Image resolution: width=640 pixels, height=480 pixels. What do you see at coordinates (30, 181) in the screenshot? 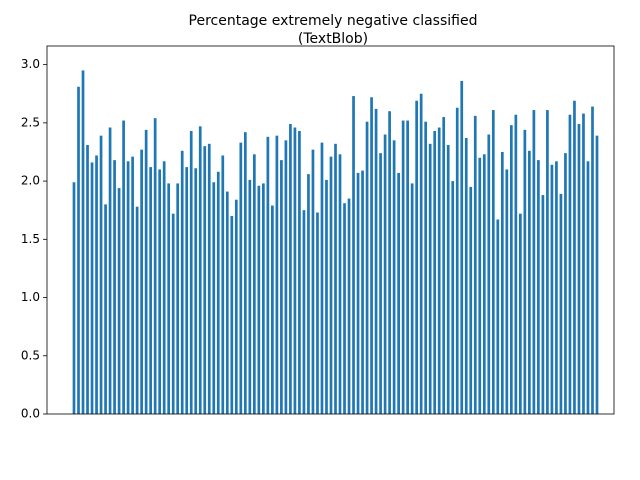
I see `y-tick-label: 2.0` at bounding box center [30, 181].